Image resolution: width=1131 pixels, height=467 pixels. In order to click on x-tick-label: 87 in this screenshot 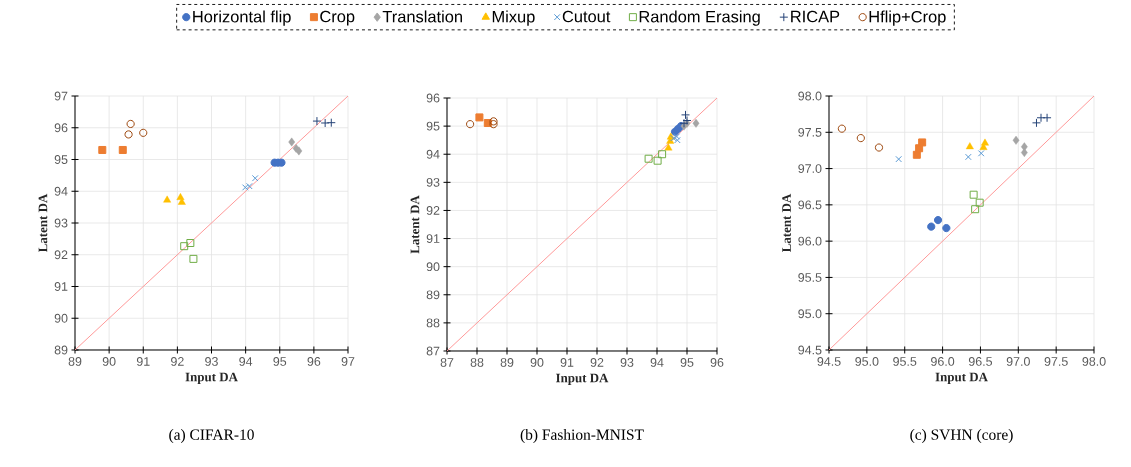, I will do `click(447, 362)`.